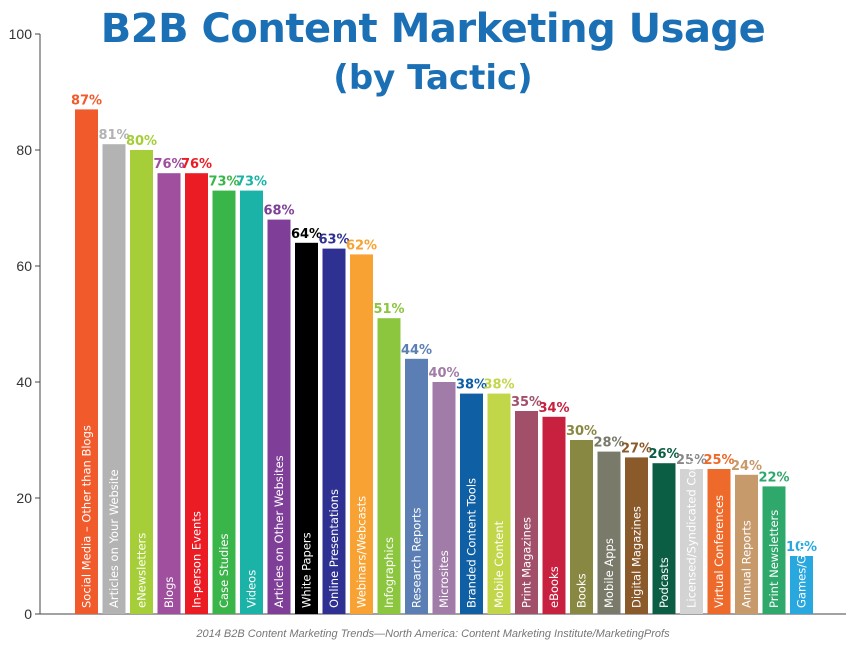 This screenshot has width=866, height=659. What do you see at coordinates (443, 373) in the screenshot?
I see `bar-value-label: 40%` at bounding box center [443, 373].